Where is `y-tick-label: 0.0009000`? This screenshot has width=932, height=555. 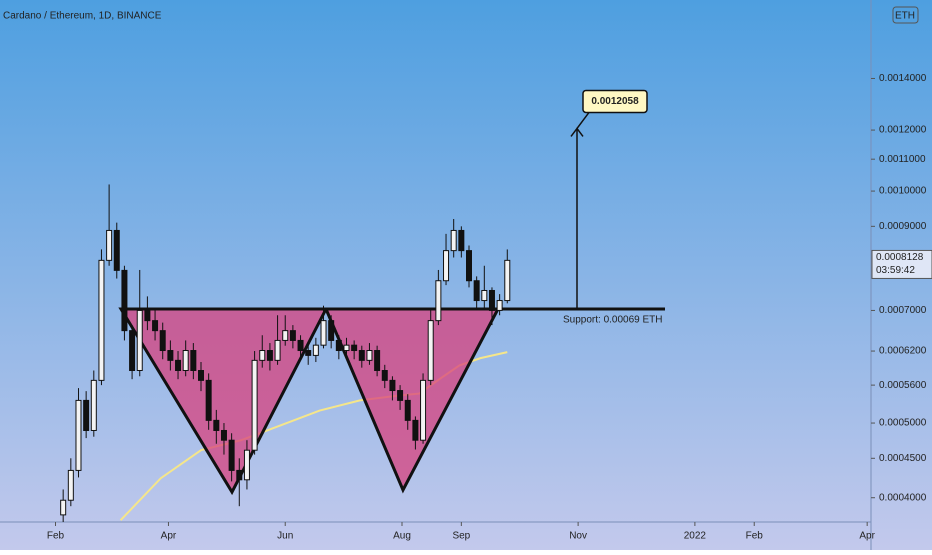
y-tick-label: 0.0009000 is located at coordinates (903, 226).